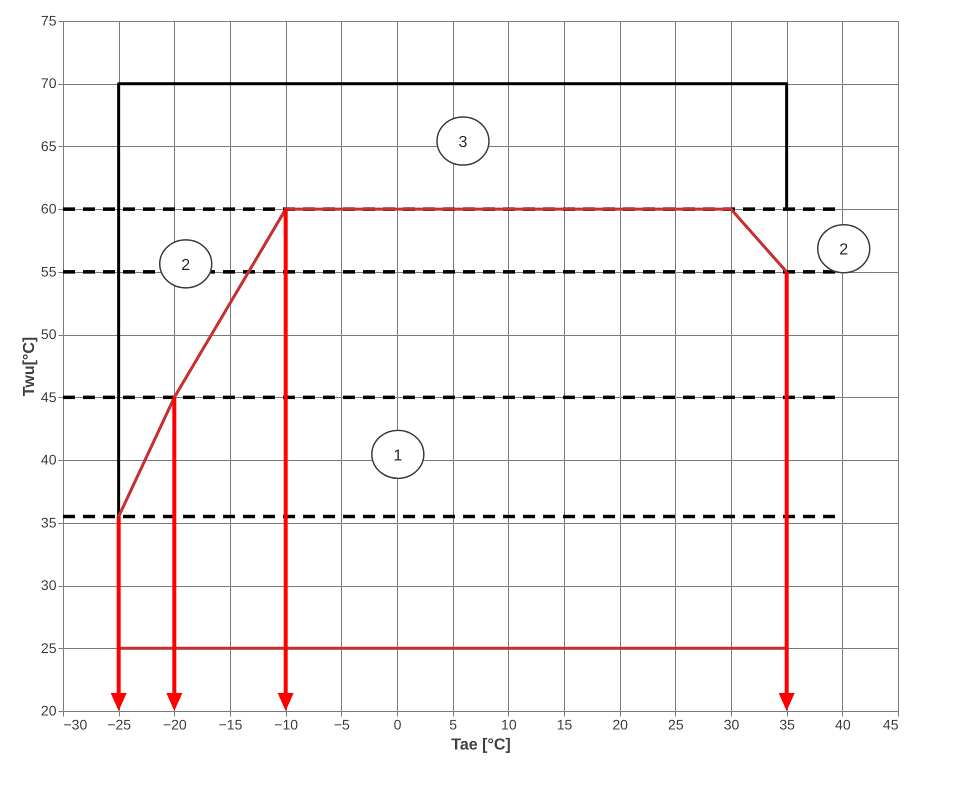  I want to click on x-tick-label: 40, so click(843, 724).